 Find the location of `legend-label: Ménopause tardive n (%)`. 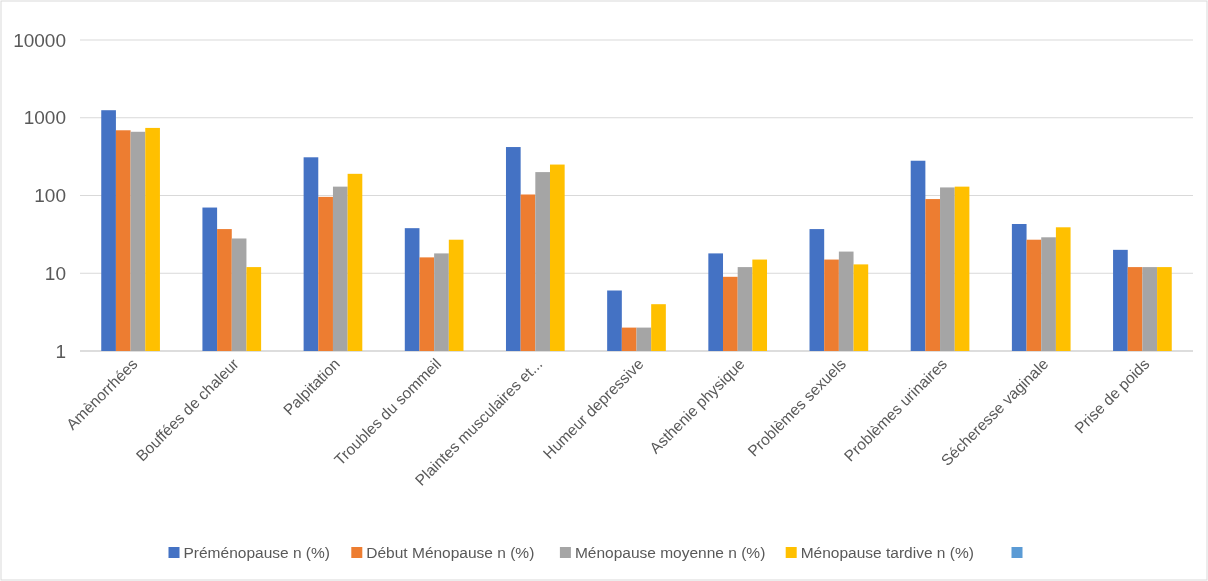

legend-label: Ménopause tardive n (%) is located at coordinates (887, 553).